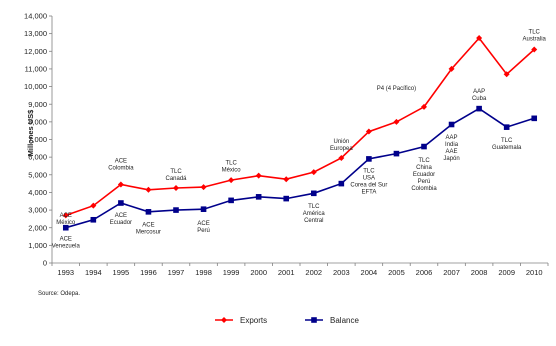 This screenshot has height=346, width=556. What do you see at coordinates (148, 233) in the screenshot?
I see `annotation-line: Mercosur` at bounding box center [148, 233].